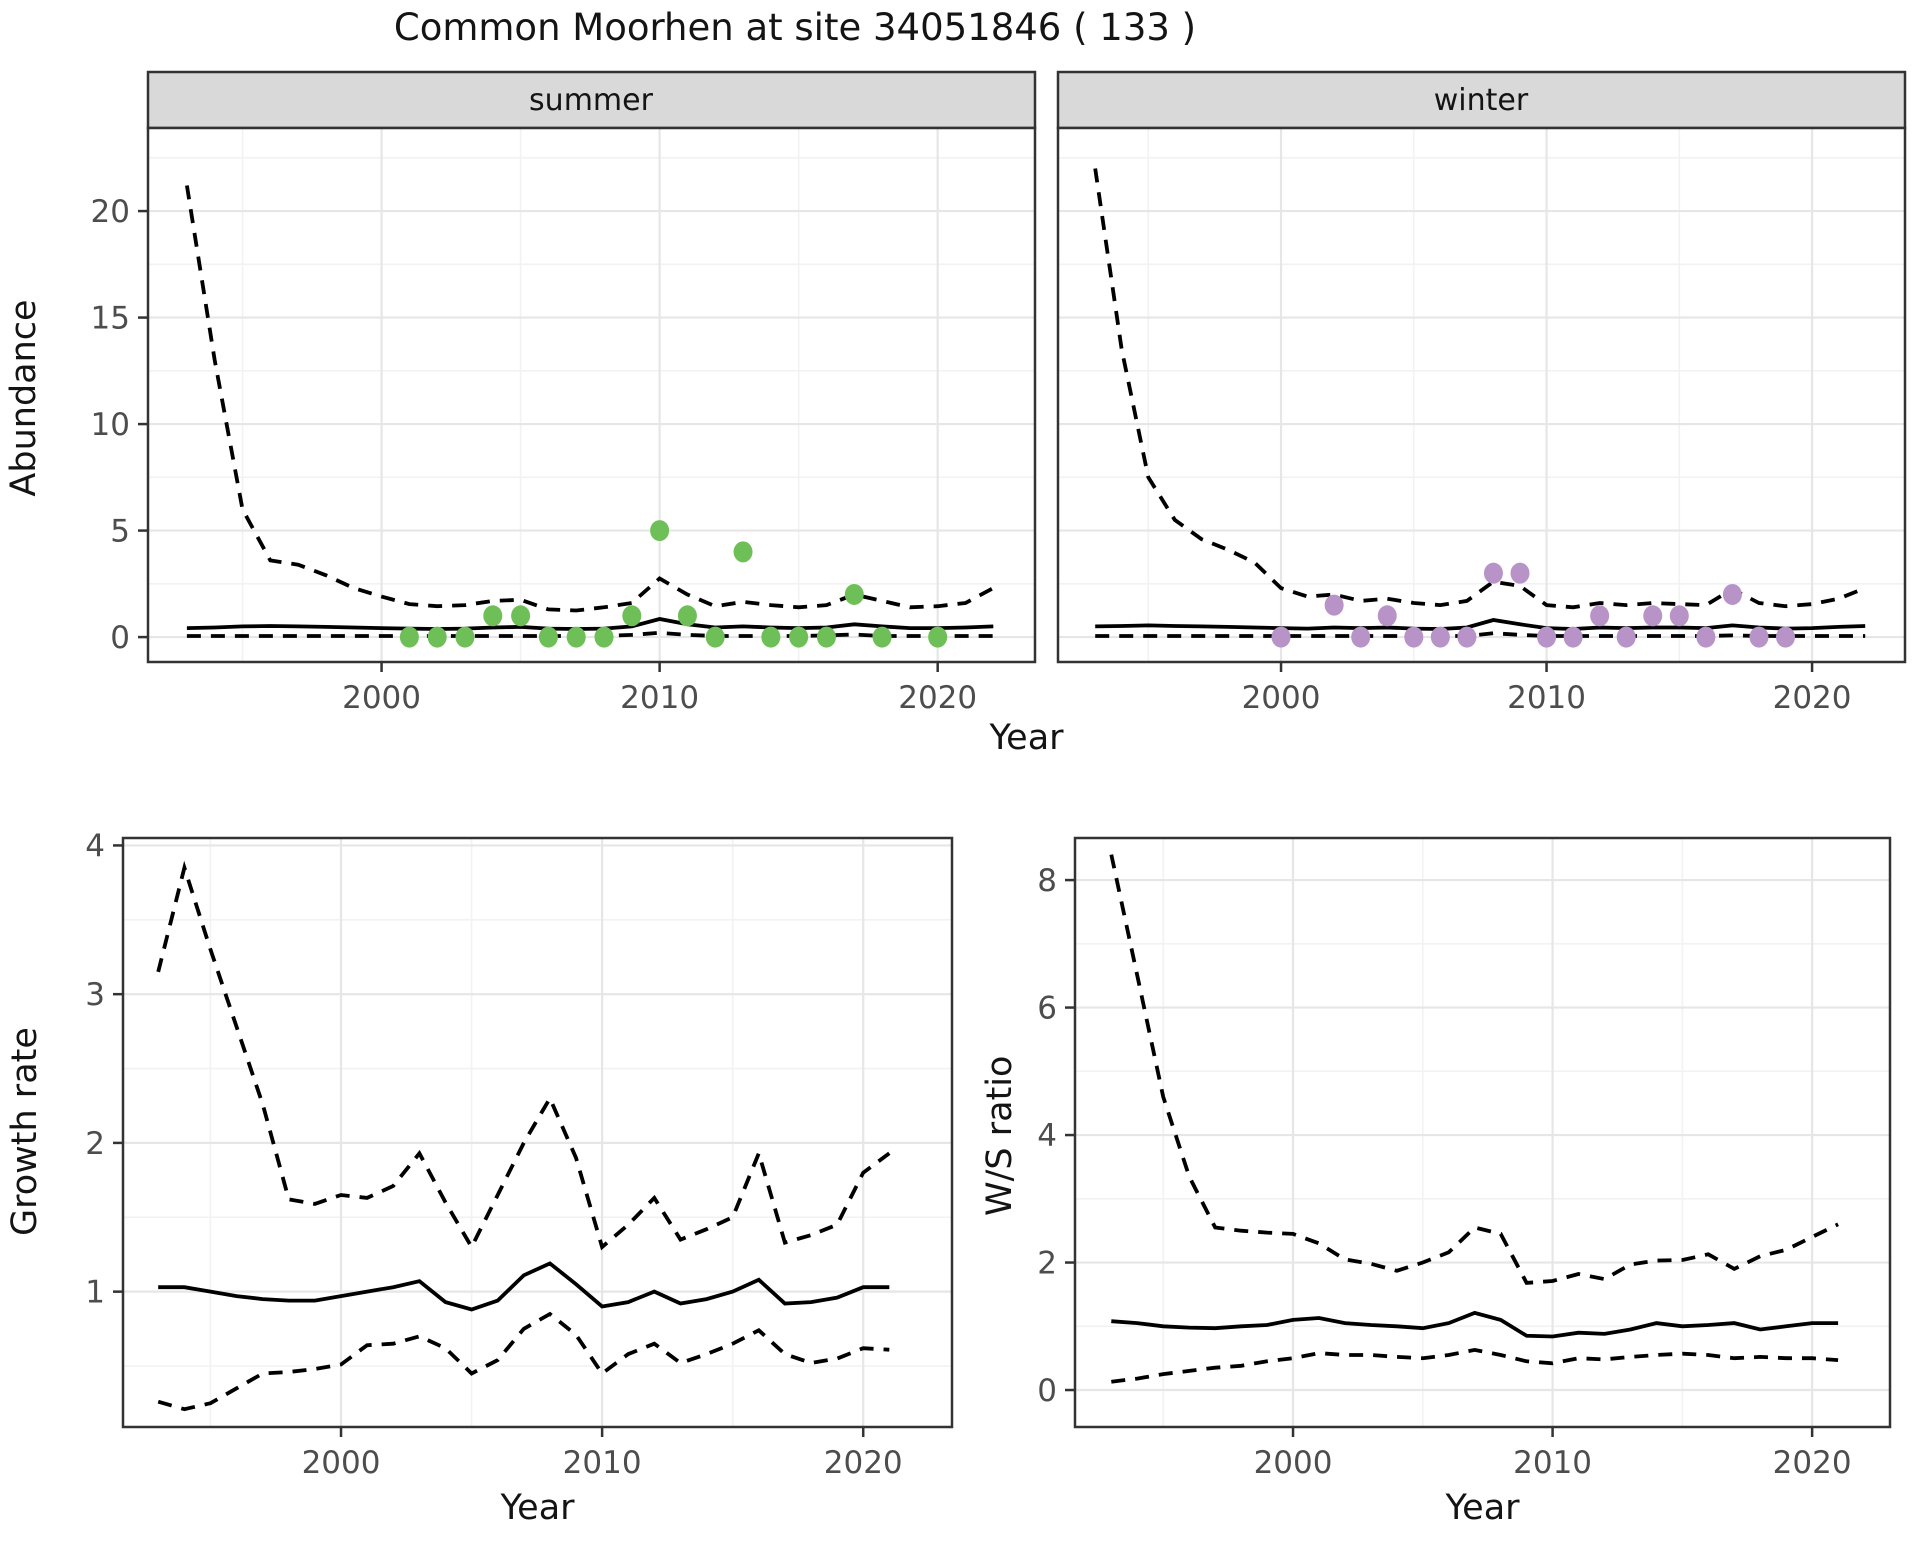 This screenshot has width=1920, height=1560. What do you see at coordinates (25, 1131) in the screenshot?
I see `y-axis-title-growth-rate: Growth rate` at bounding box center [25, 1131].